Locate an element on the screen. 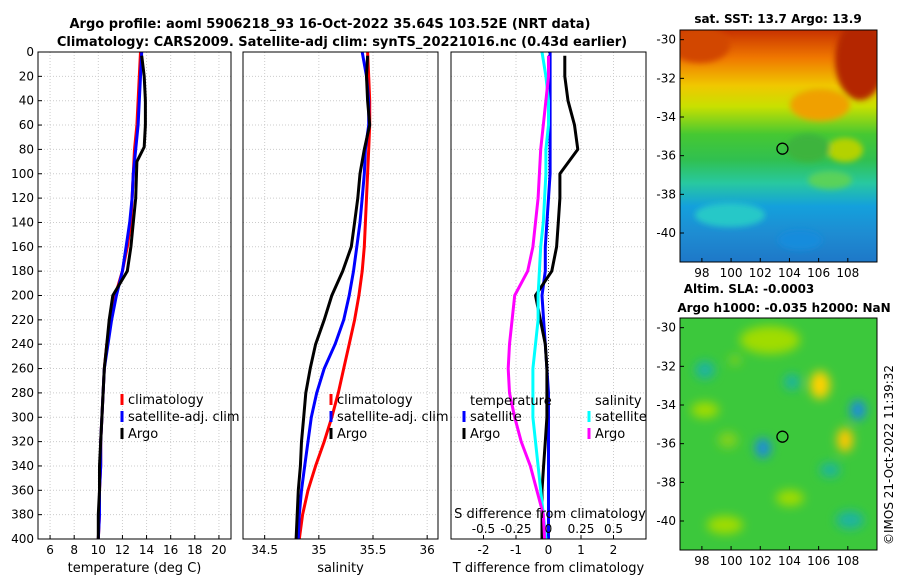 The image size is (900, 580). sla-map is located at coordinates (778, 434).